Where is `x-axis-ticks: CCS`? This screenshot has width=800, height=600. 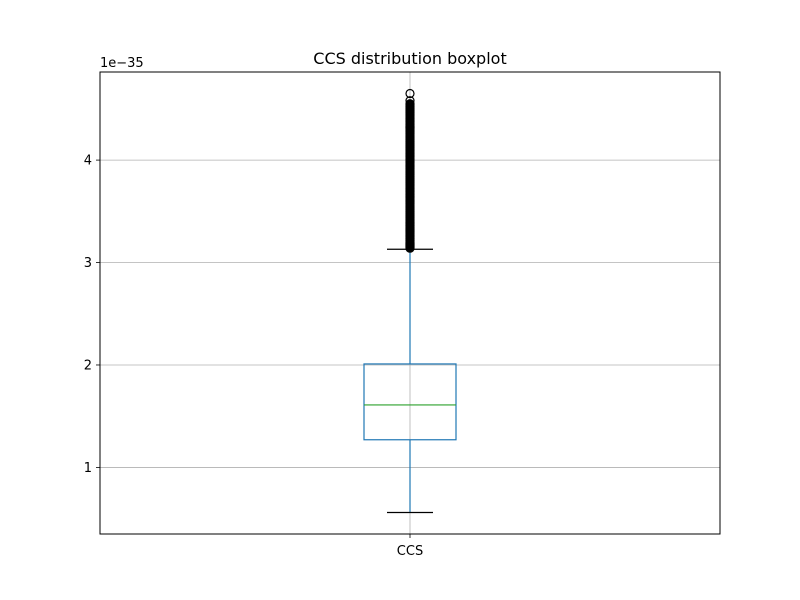
x-axis-ticks: CCS is located at coordinates (410, 546).